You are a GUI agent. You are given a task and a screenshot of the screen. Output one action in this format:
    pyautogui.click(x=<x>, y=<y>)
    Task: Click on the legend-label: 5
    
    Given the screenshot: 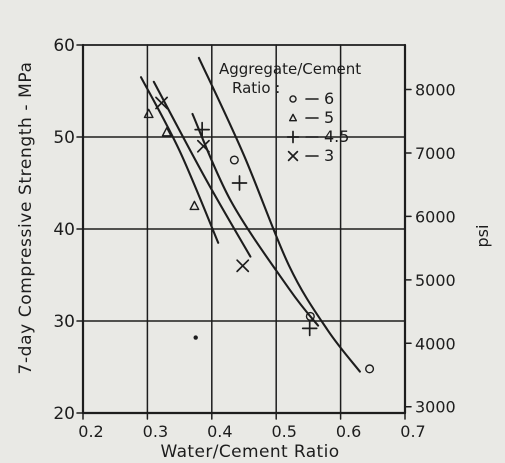 What is the action you would take?
    pyautogui.click(x=329, y=117)
    